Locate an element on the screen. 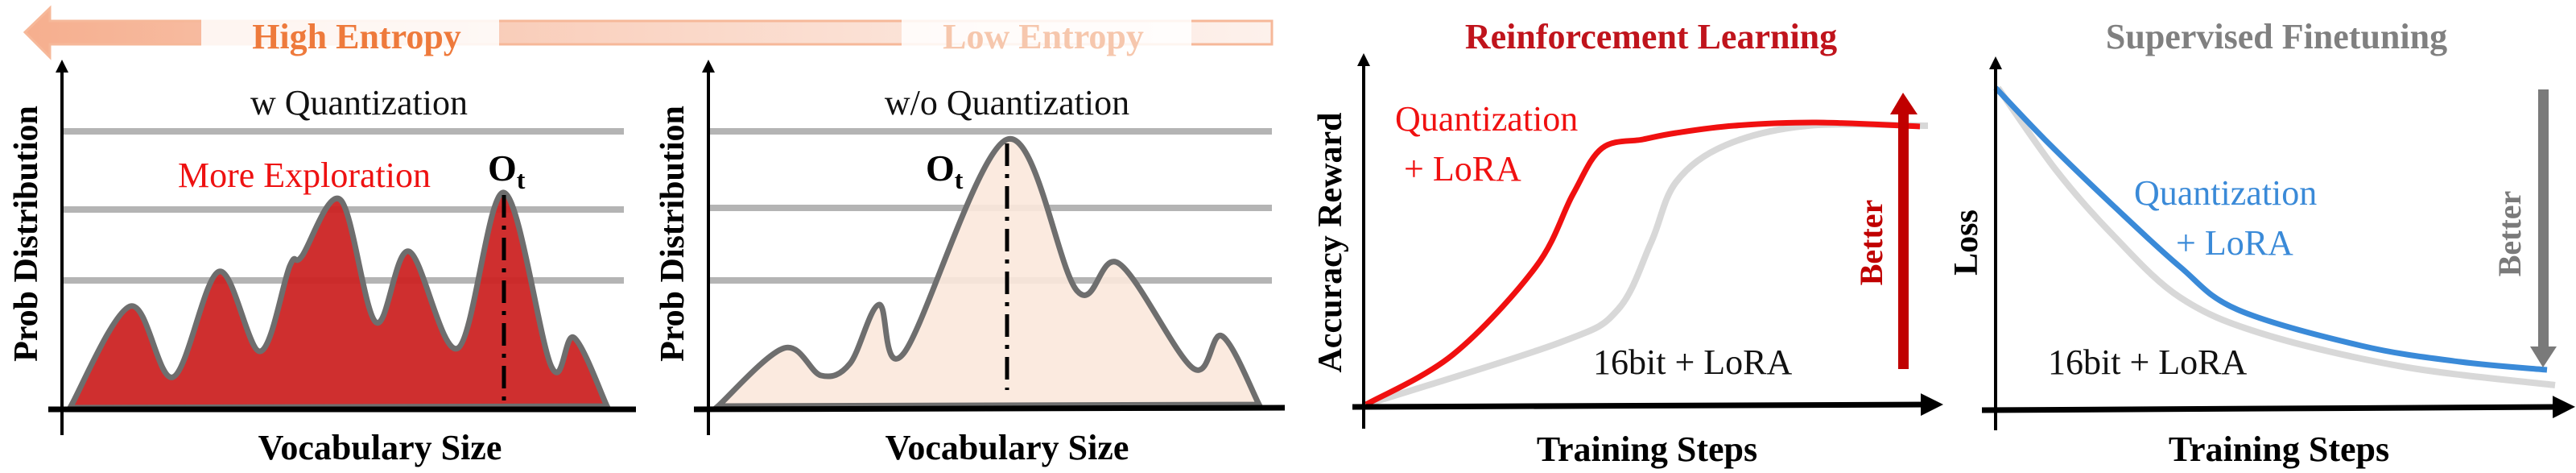 The height and width of the screenshot is (473, 2576). low-entropy-label: Low Entropy is located at coordinates (1043, 36).